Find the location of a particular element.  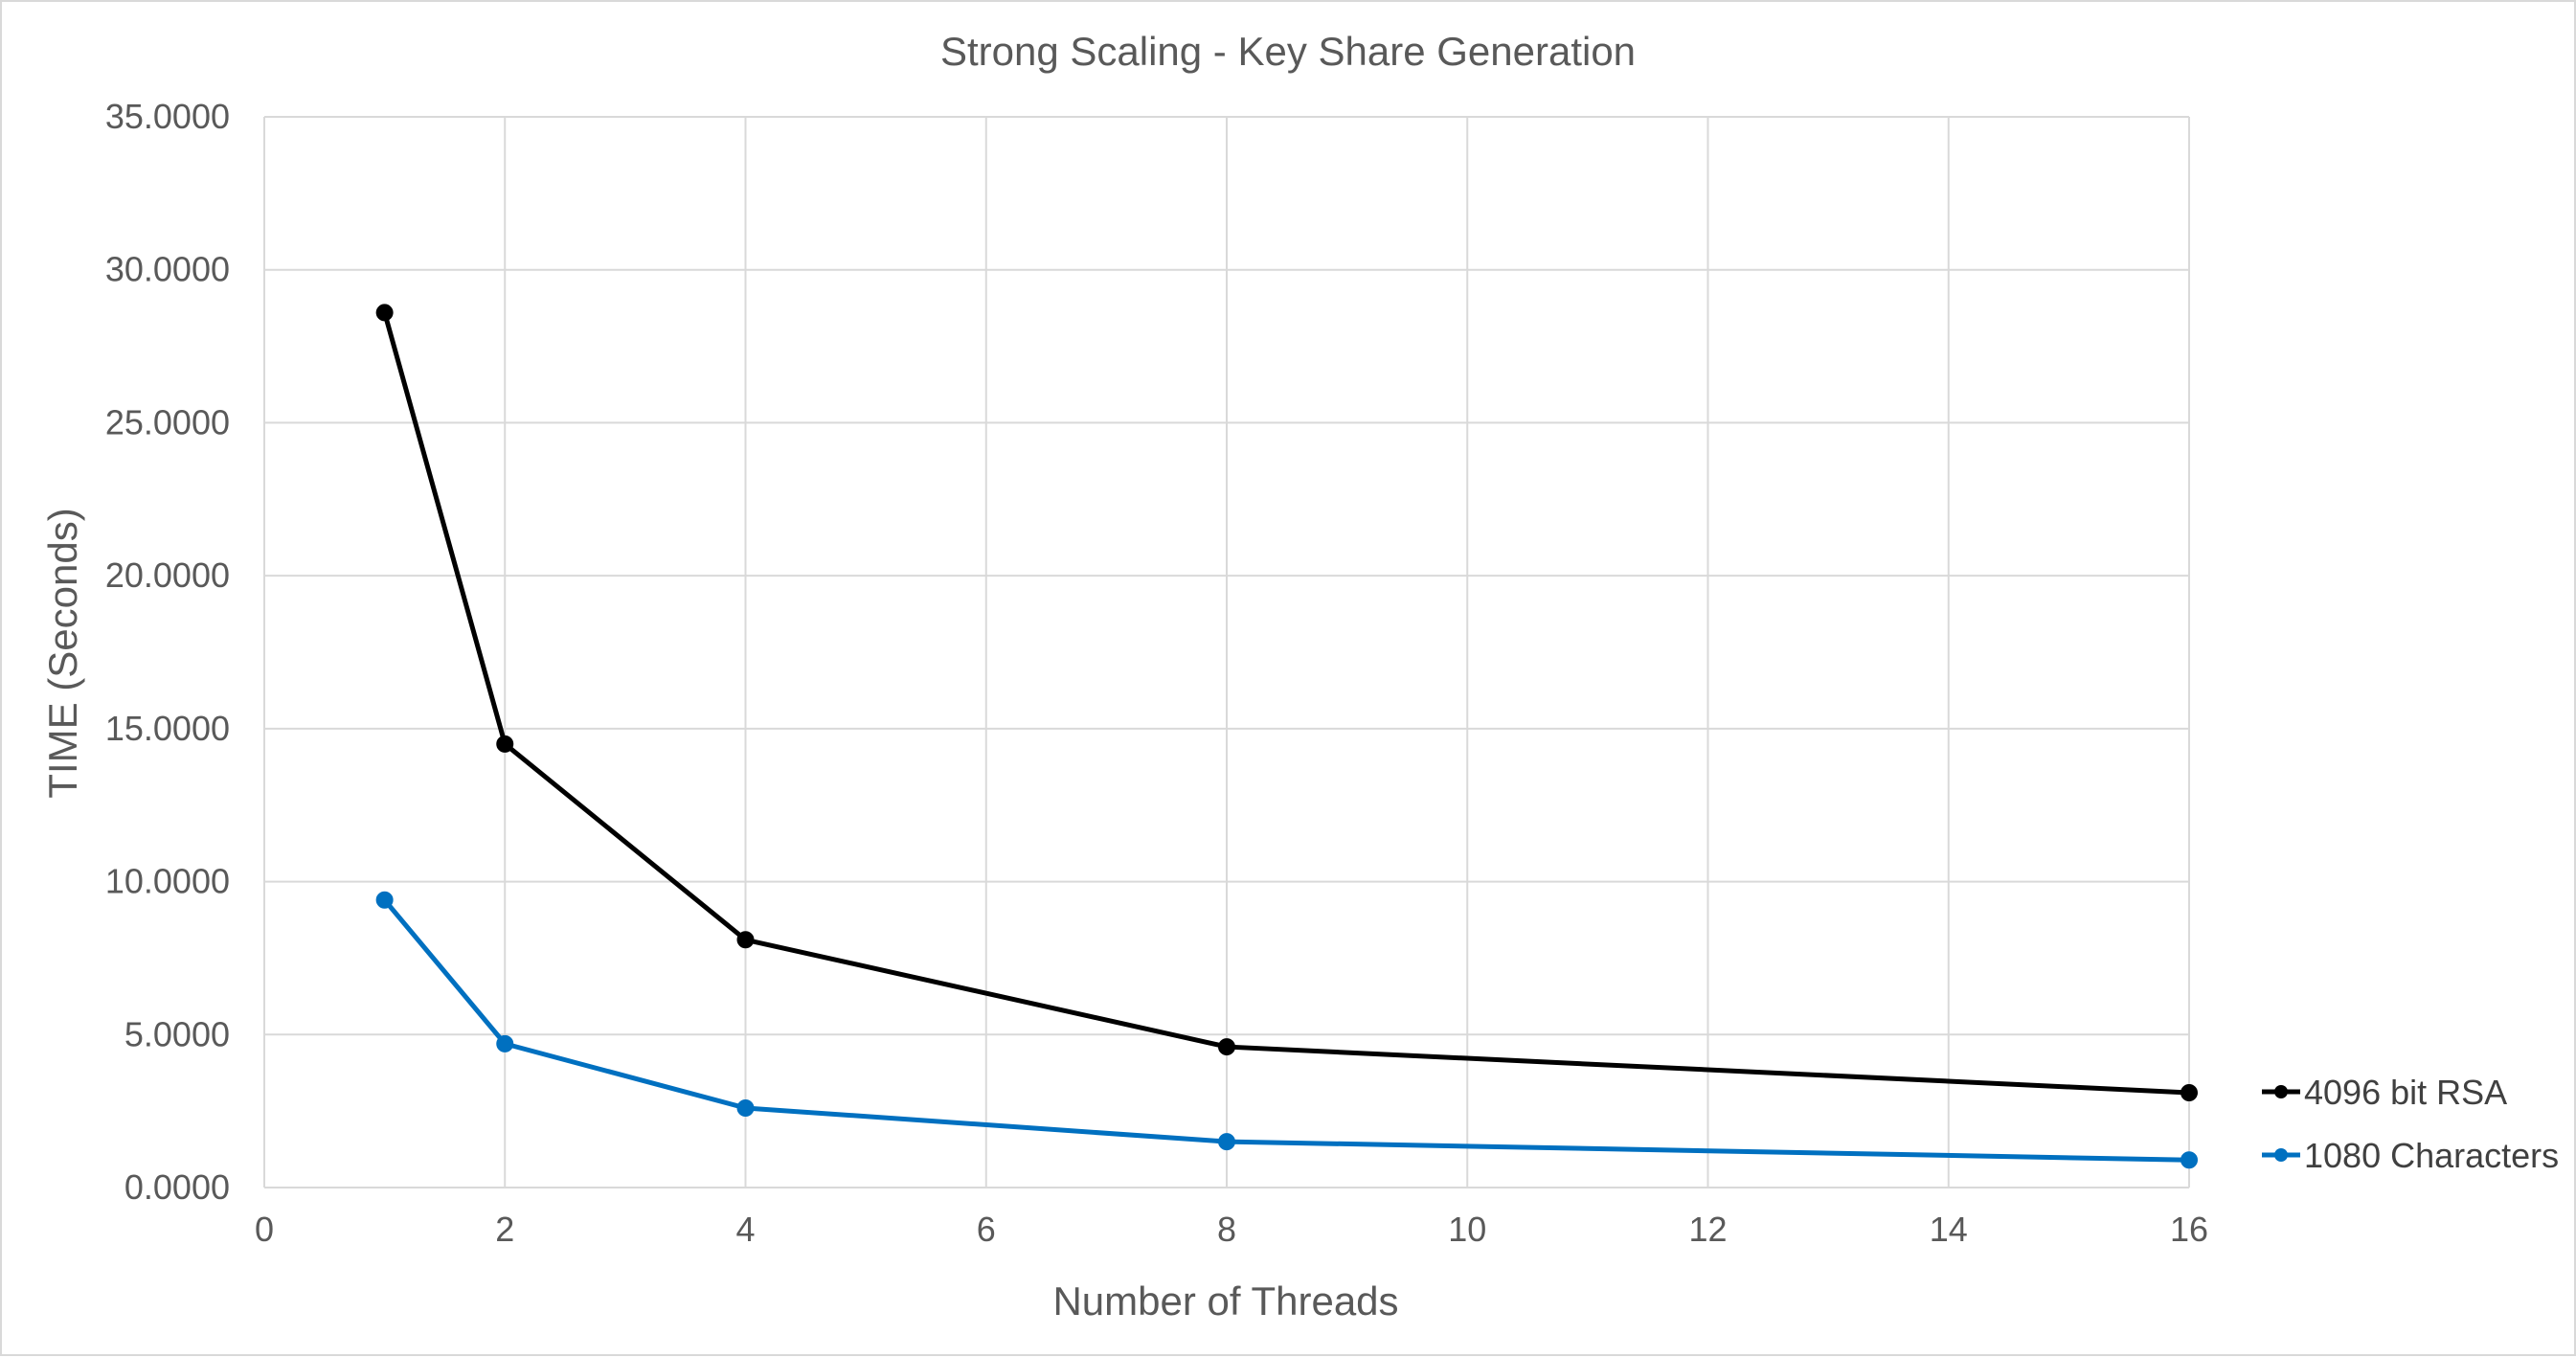

x-tick-label: 0 is located at coordinates (264, 1229).